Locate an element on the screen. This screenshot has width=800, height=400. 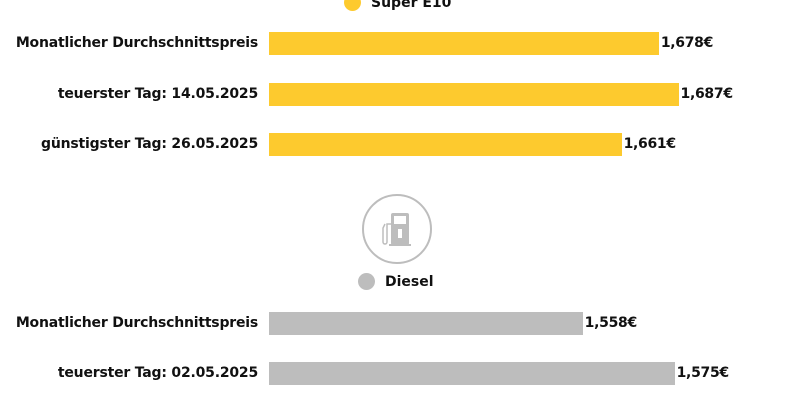
category-label: teuerster Tag: 14.05.2025 is located at coordinates (157, 94).